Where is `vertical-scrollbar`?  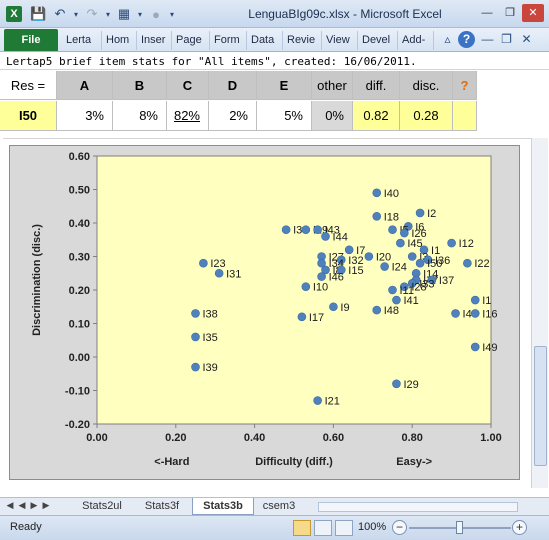
vertical-scrollbar is located at coordinates (539, 313).